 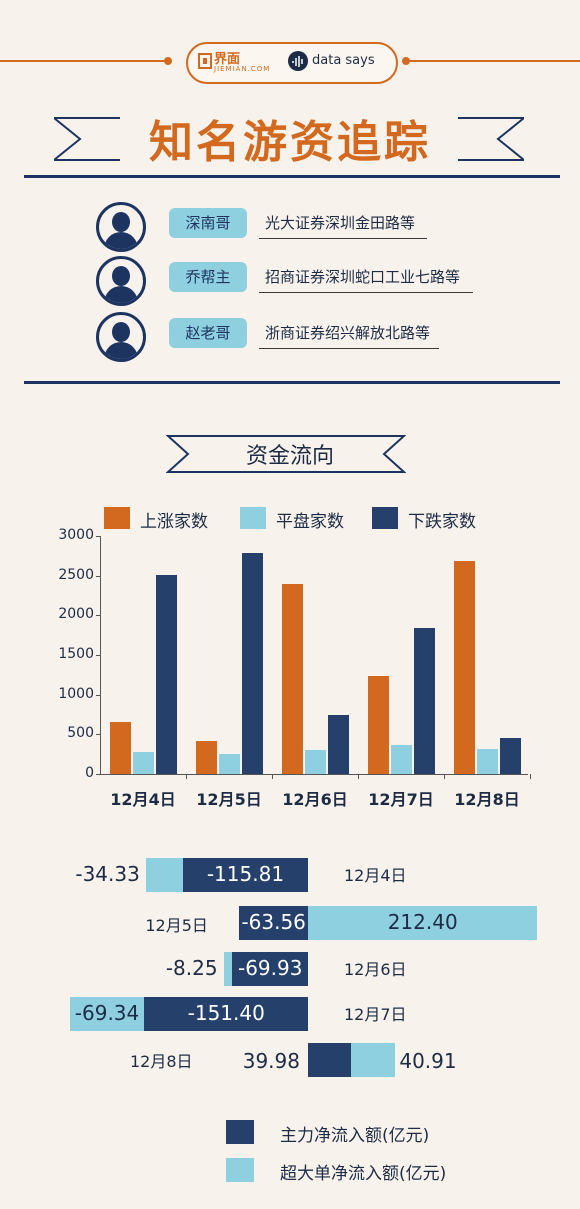 What do you see at coordinates (406, 61) in the screenshot?
I see `header-dot-right` at bounding box center [406, 61].